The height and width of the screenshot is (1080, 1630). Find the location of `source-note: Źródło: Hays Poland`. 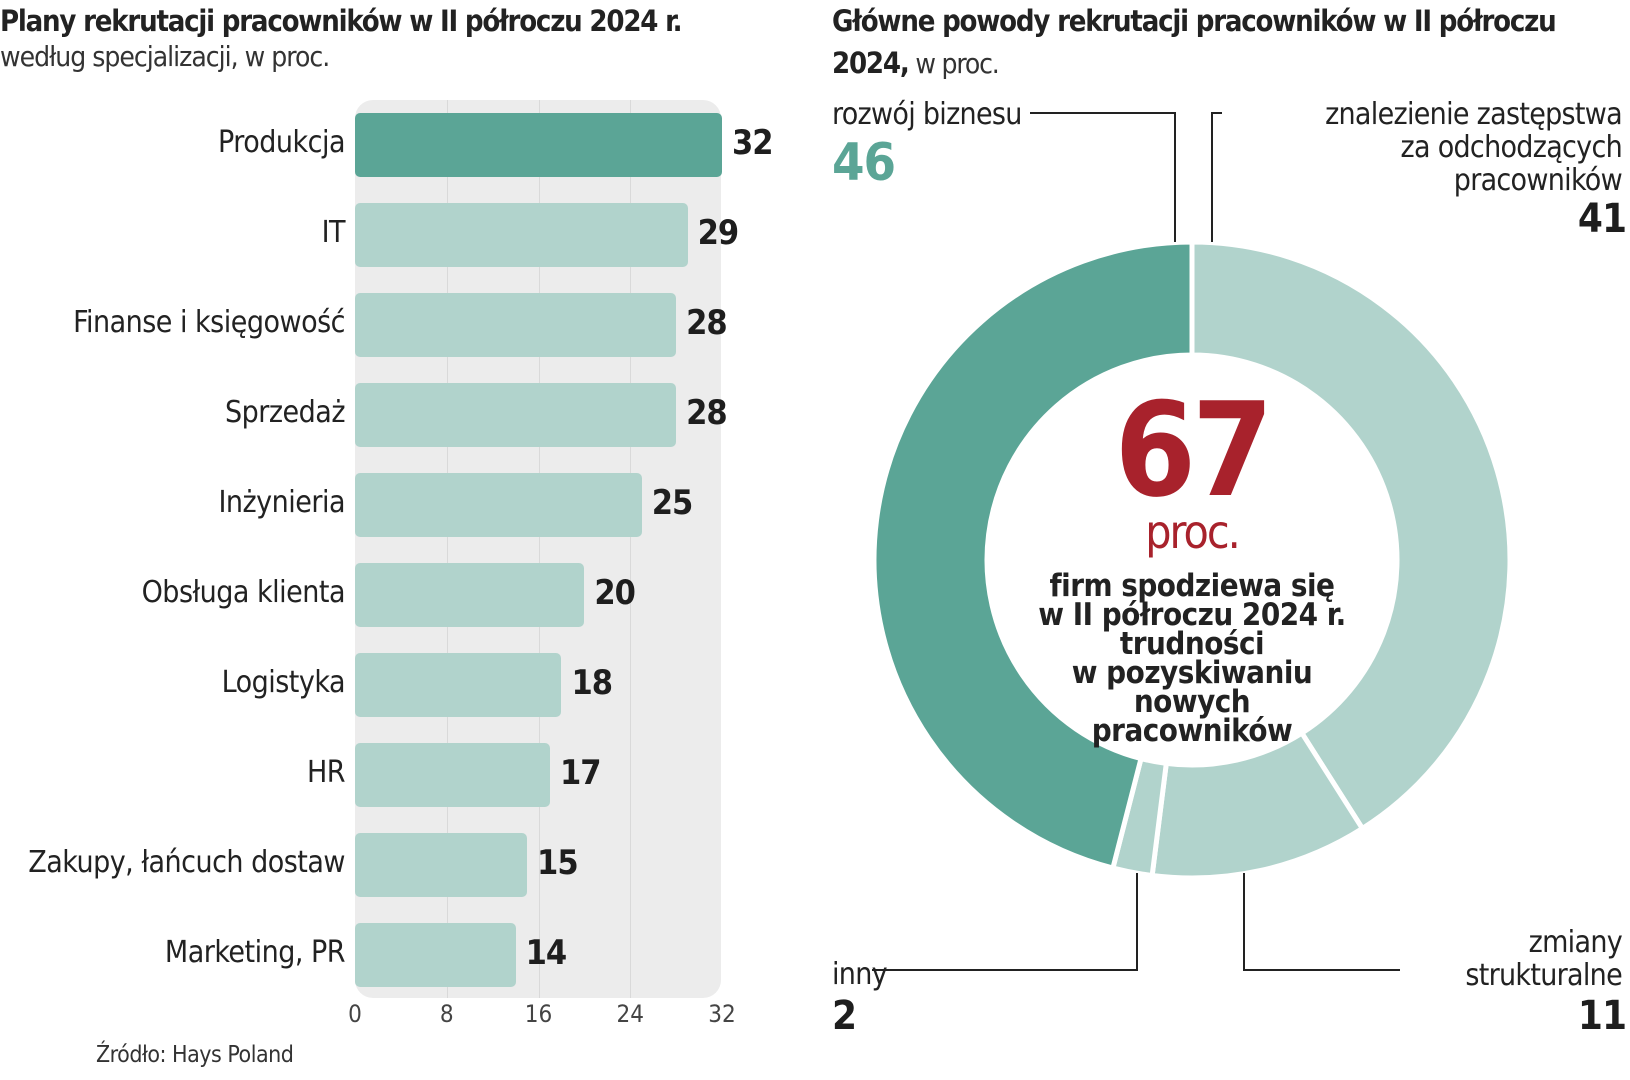

source-note: Źródło: Hays Poland is located at coordinates (195, 1055).